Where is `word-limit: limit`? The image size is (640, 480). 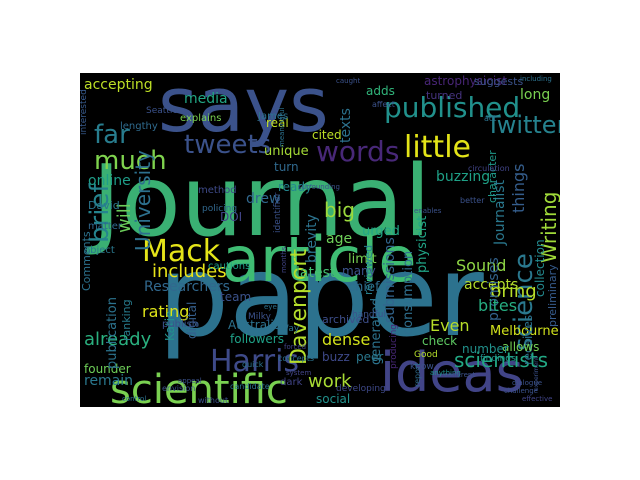
word-limit: limit is located at coordinates (362, 259).